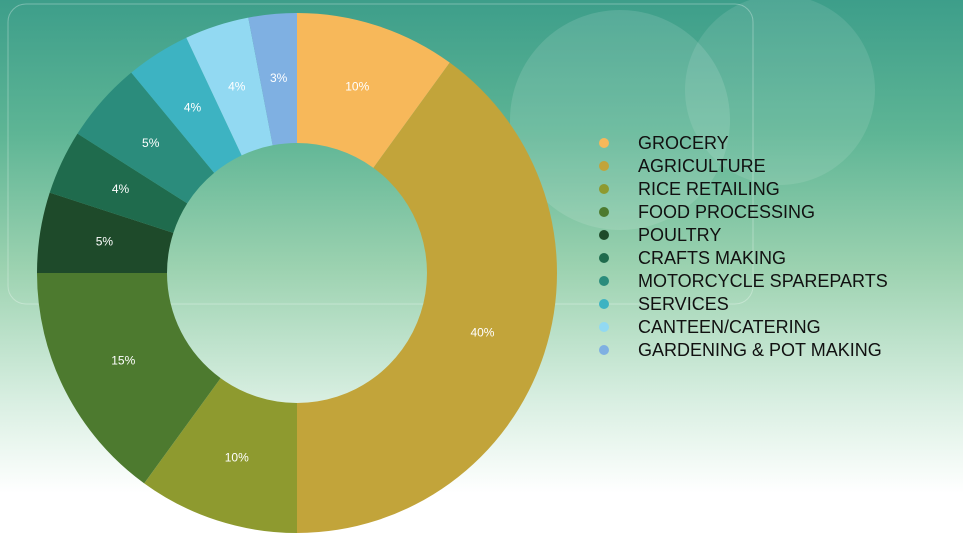 This screenshot has height=536, width=963. Describe the element at coordinates (709, 189) in the screenshot. I see `legend-label: RICE RETAILING` at that location.